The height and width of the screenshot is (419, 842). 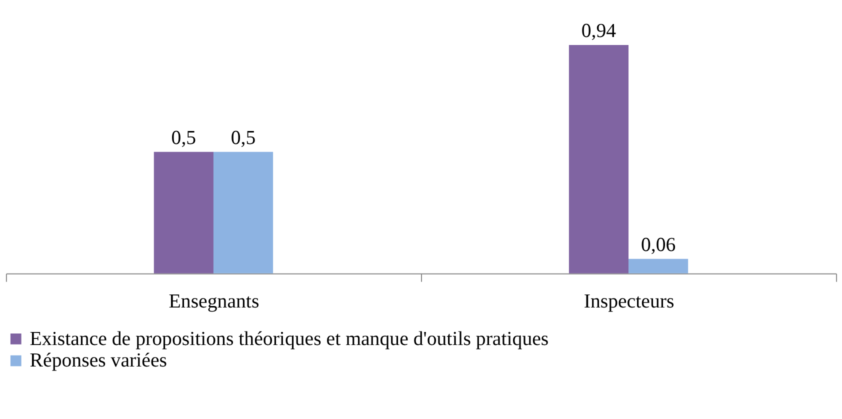 I want to click on legend-label: Réponses variées, so click(x=99, y=361).